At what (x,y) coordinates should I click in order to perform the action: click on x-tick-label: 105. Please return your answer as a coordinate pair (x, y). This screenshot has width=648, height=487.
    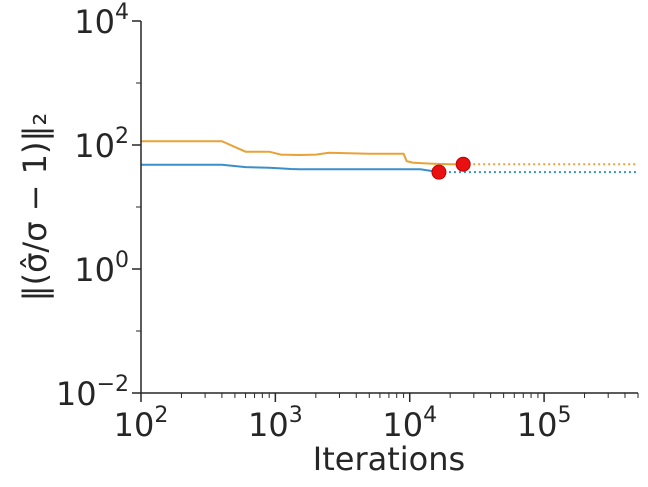
    Looking at the image, I should click on (544, 423).